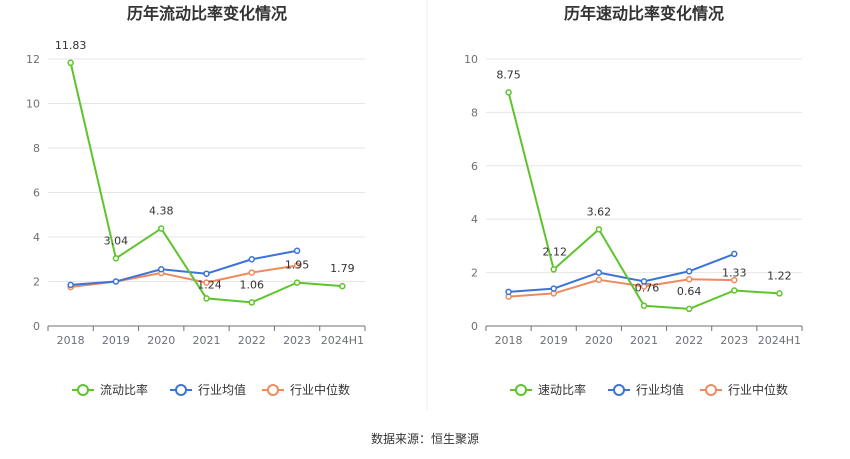  Describe the element at coordinates (562, 389) in the screenshot. I see `legend-label: 速动比率` at that location.